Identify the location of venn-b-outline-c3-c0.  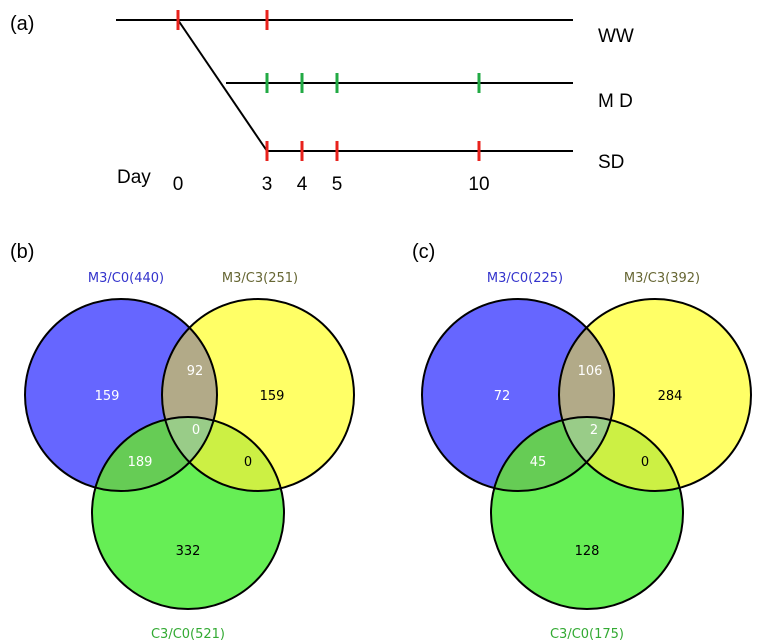
(188, 513).